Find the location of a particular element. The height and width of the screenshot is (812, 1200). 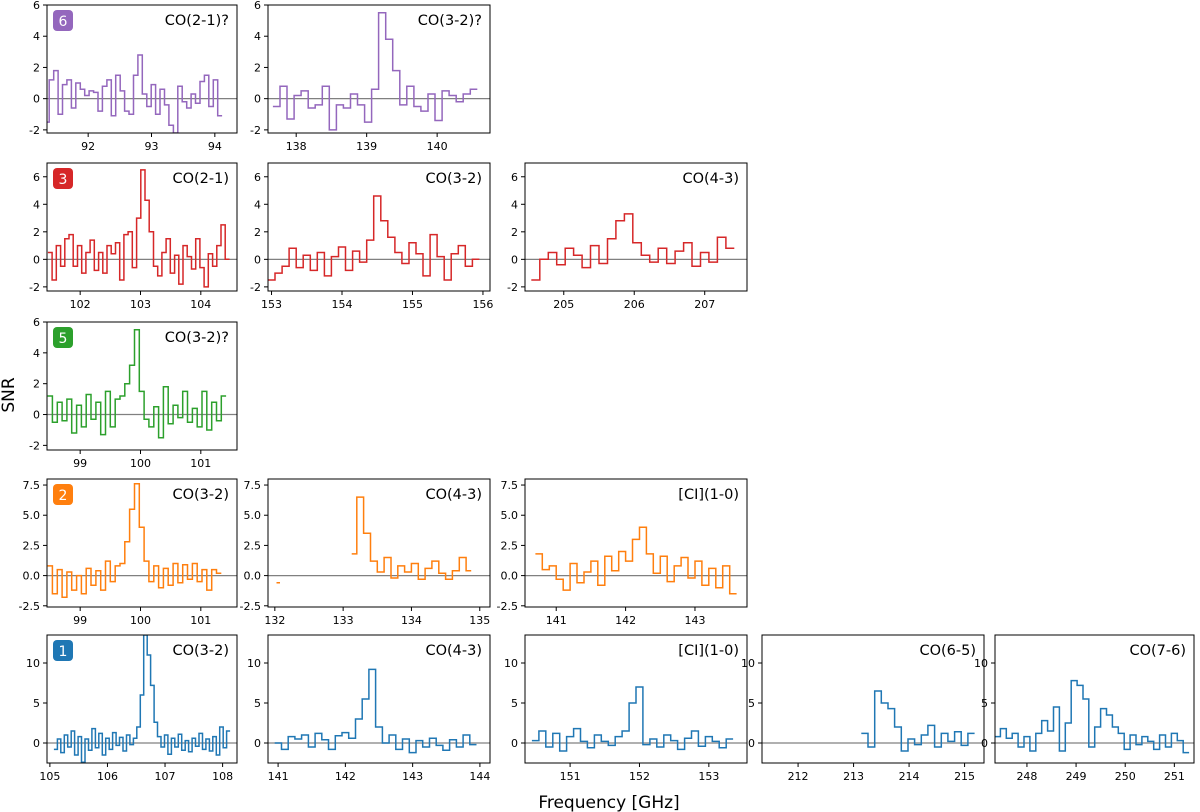

x-tick-label: 250 is located at coordinates (1125, 776).